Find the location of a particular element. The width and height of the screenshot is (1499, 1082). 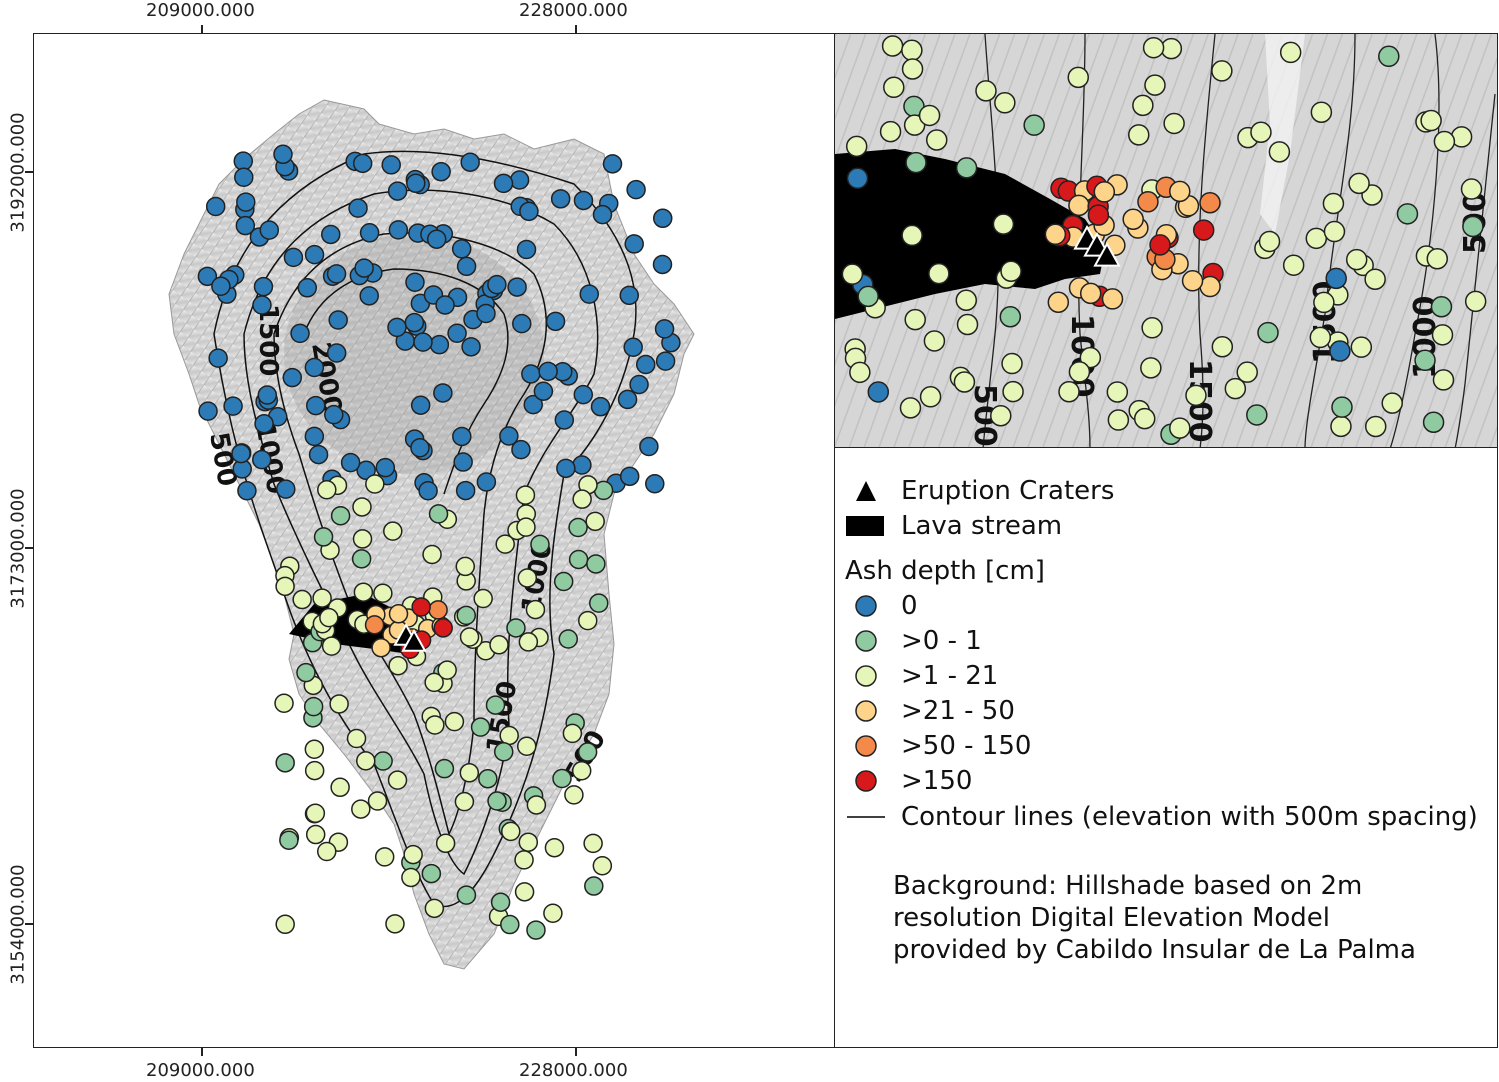

eruption-craters is located at coordinates (410, 637).